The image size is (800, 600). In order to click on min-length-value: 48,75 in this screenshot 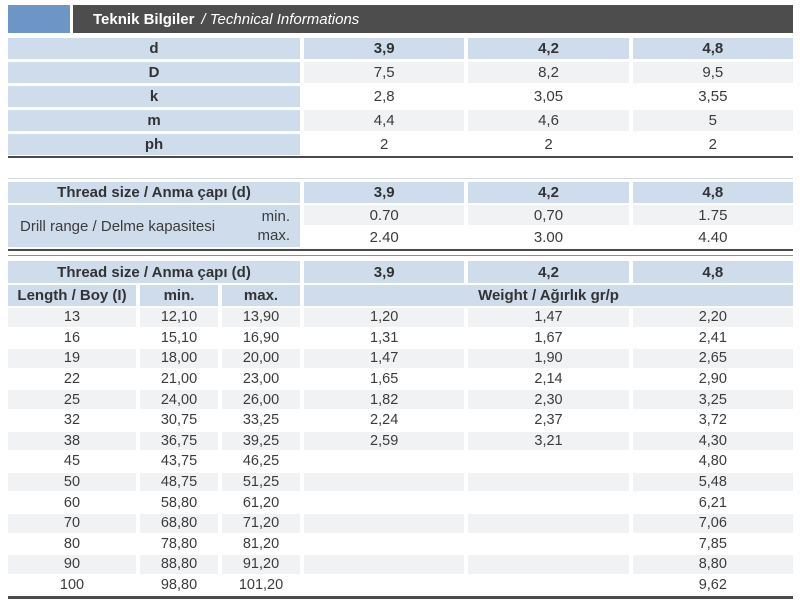, I will do `click(179, 482)`.